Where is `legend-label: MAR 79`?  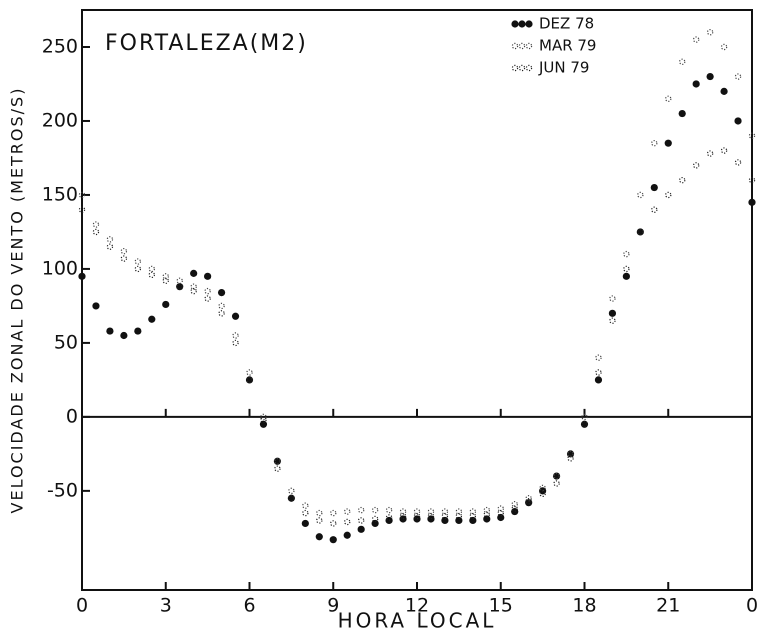 legend-label: MAR 79 is located at coordinates (567, 46).